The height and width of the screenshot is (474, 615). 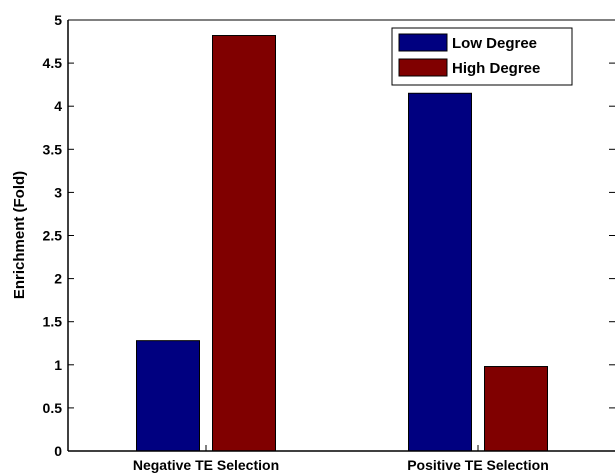 I want to click on legend-swatch-low-degree, so click(x=423, y=42).